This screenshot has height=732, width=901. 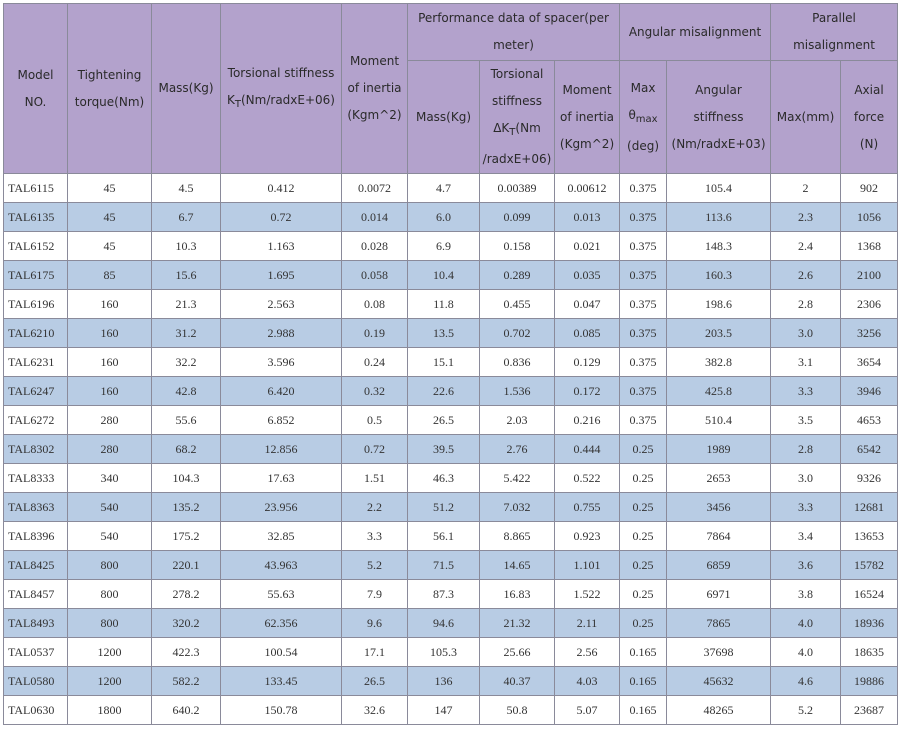 What do you see at coordinates (186, 681) in the screenshot?
I see `table-cell: 582.2` at bounding box center [186, 681].